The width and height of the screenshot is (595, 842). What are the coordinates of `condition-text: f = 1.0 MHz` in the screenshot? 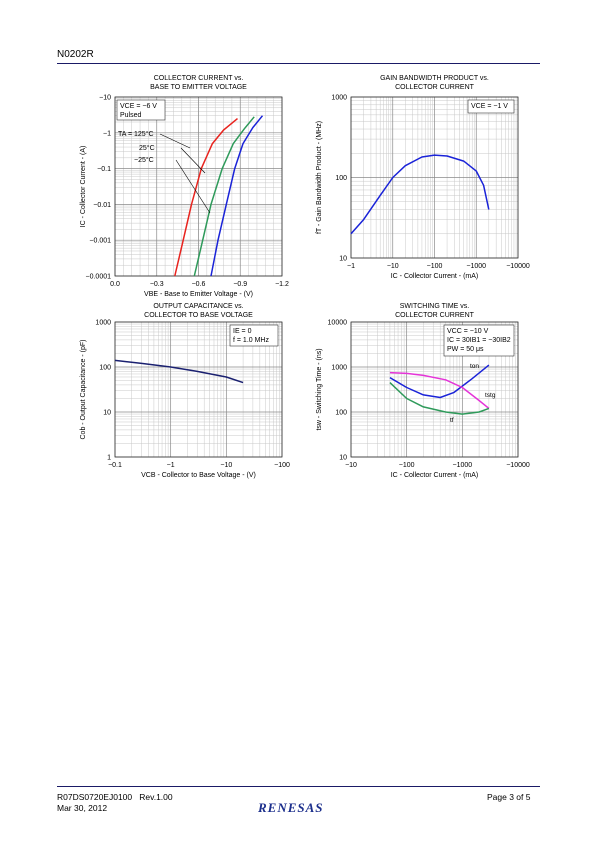 It's located at (251, 340).